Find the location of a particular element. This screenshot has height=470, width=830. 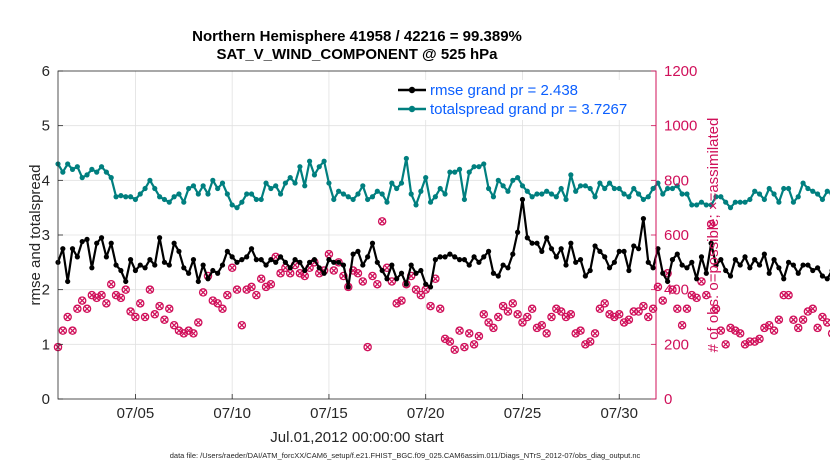

chart-subtitle: SAT_V_WIND_COMPONENT @ 525 hPa is located at coordinates (357, 54).